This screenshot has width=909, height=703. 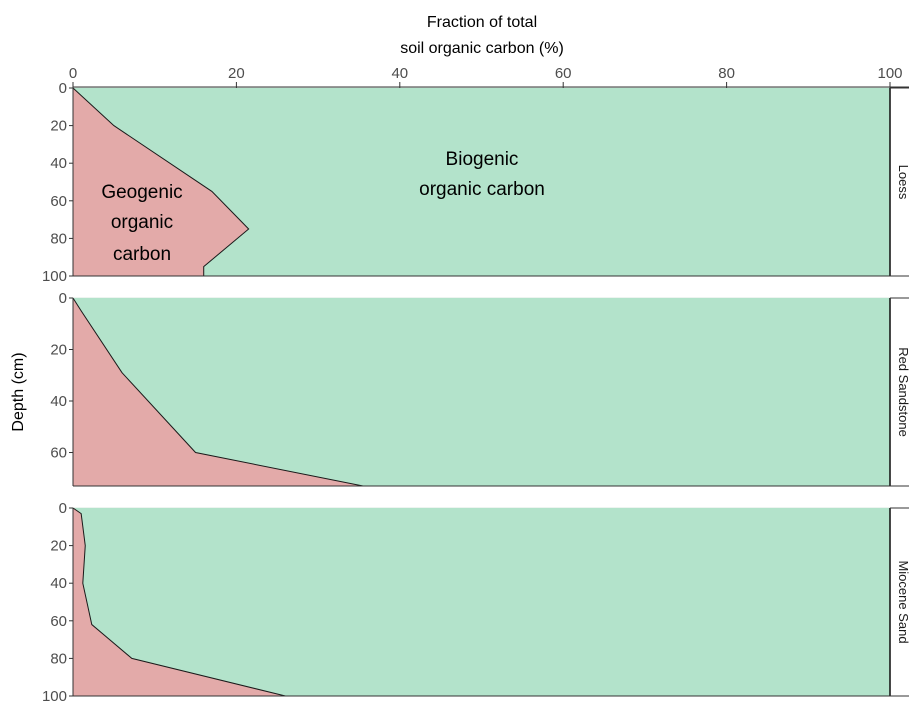 What do you see at coordinates (889, 73) in the screenshot?
I see `x-tick-label: 100` at bounding box center [889, 73].